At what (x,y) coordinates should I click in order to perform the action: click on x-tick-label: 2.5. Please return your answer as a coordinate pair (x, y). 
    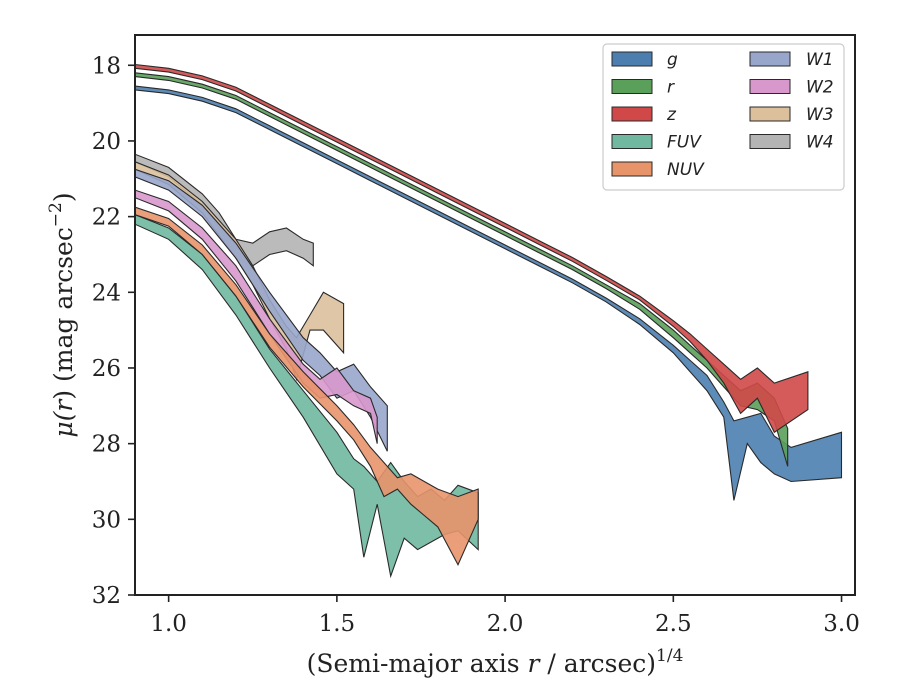
    Looking at the image, I should click on (673, 624).